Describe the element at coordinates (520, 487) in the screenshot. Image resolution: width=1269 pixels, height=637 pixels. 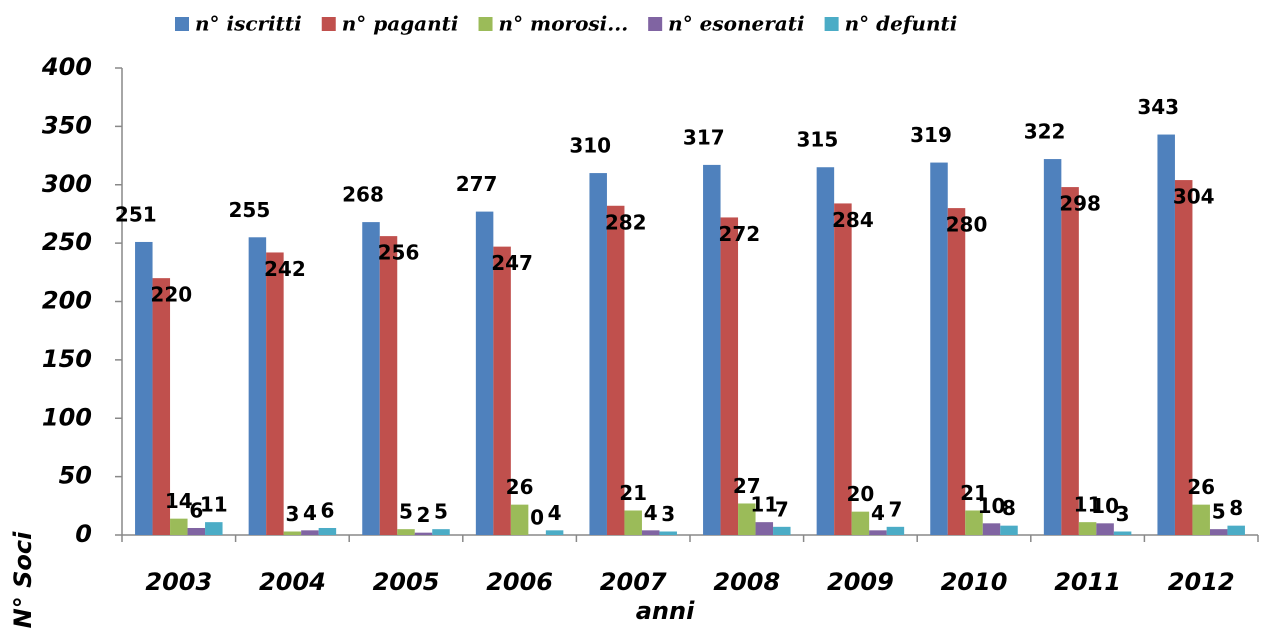
I see `data-label: 26` at that location.